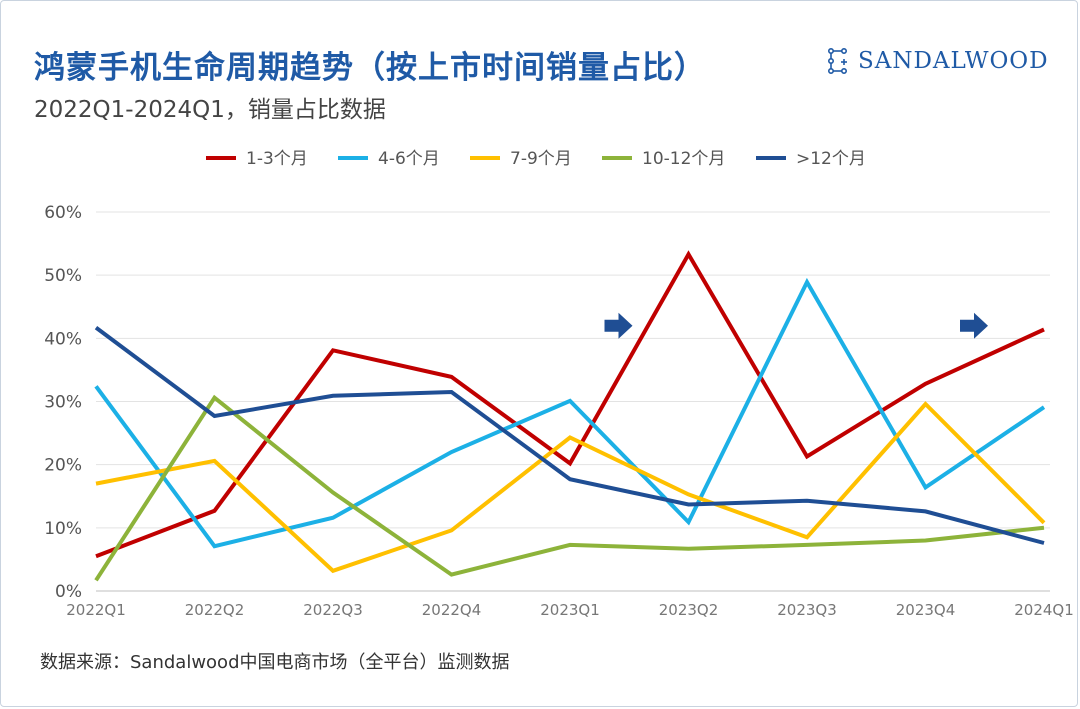  What do you see at coordinates (837, 60) in the screenshot?
I see `logo-mark-icon` at bounding box center [837, 60].